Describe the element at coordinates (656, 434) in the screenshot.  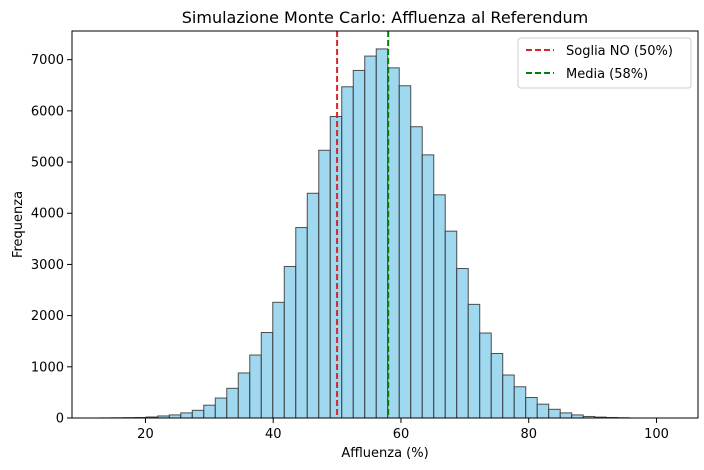
I see `x-tick-label: 100` at that location.